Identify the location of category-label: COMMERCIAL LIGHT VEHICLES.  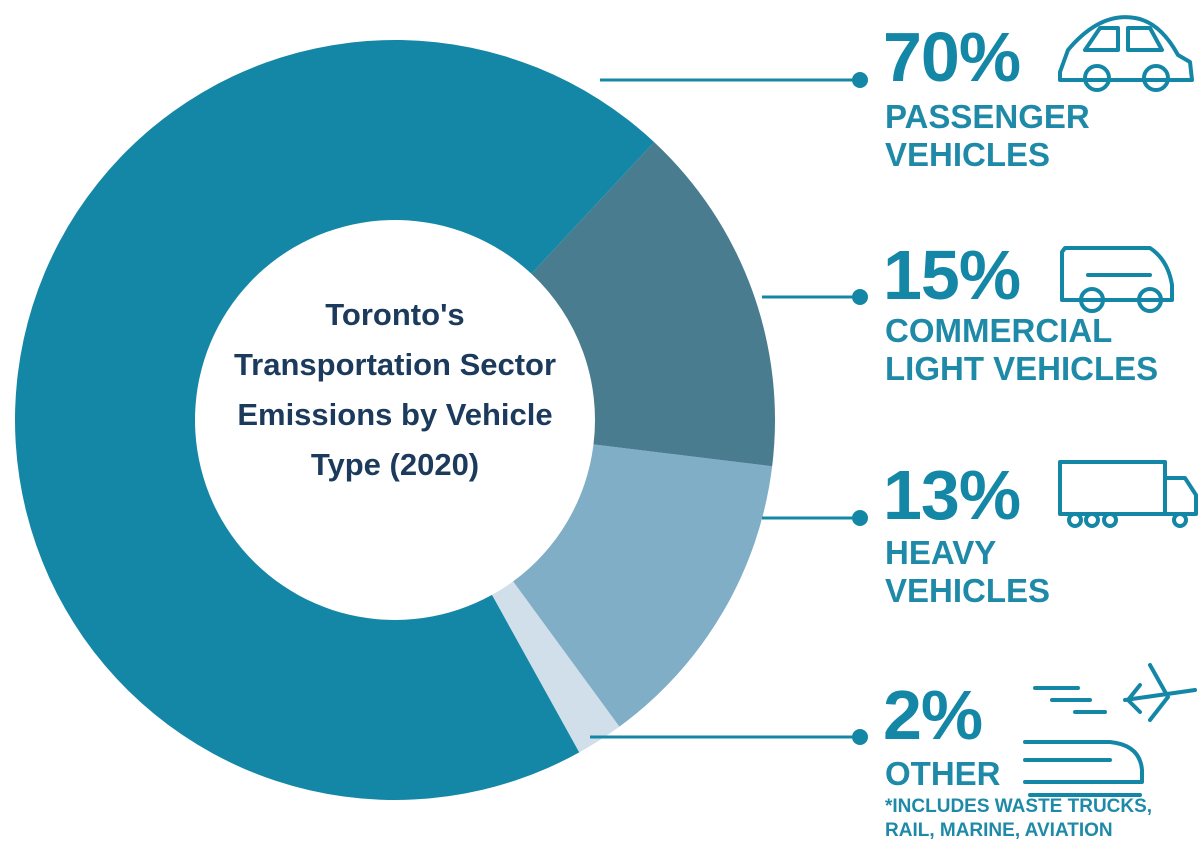
(1022, 349).